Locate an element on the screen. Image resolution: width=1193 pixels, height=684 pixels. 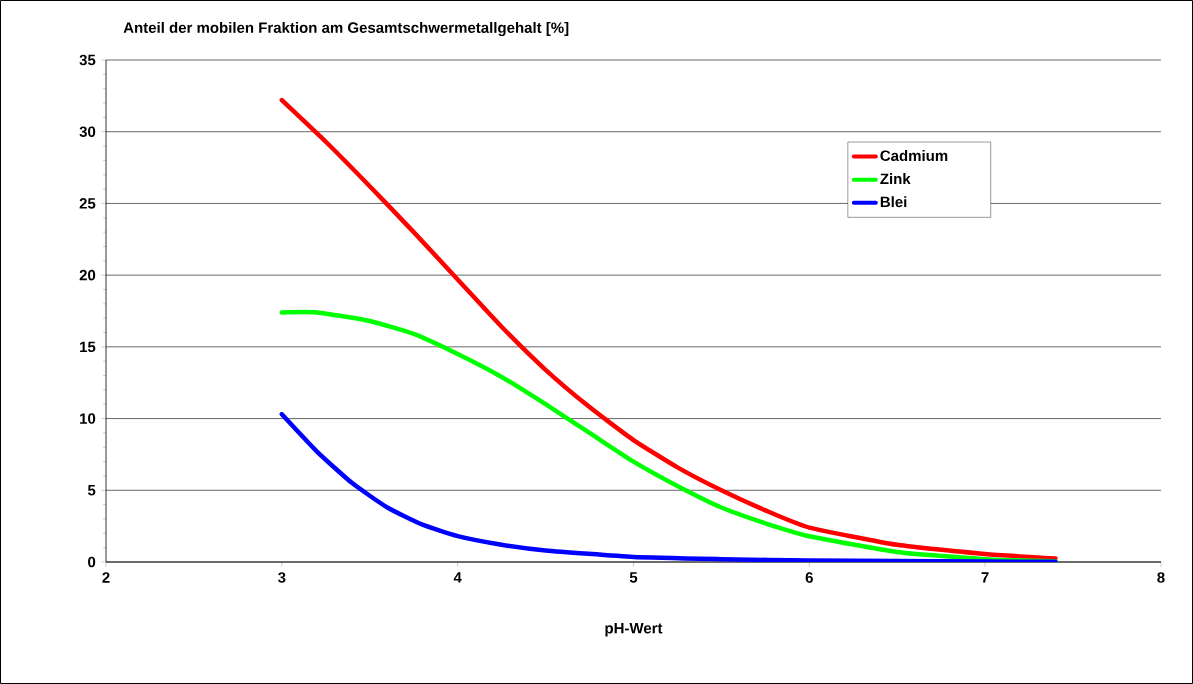
x-tick-label: 3 is located at coordinates (282, 577).